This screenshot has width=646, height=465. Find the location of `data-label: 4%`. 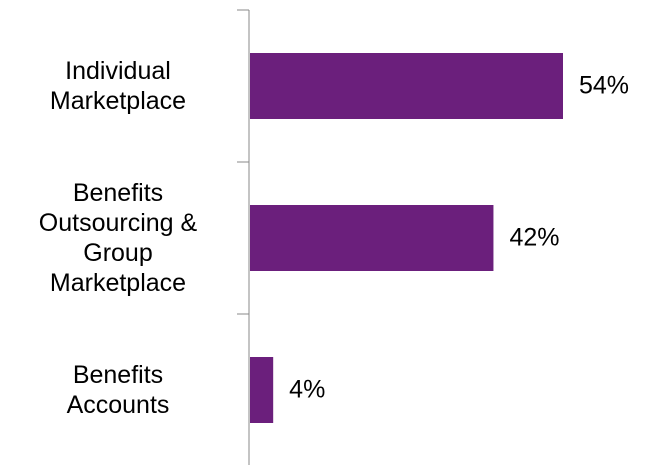

data-label: 4% is located at coordinates (307, 390).